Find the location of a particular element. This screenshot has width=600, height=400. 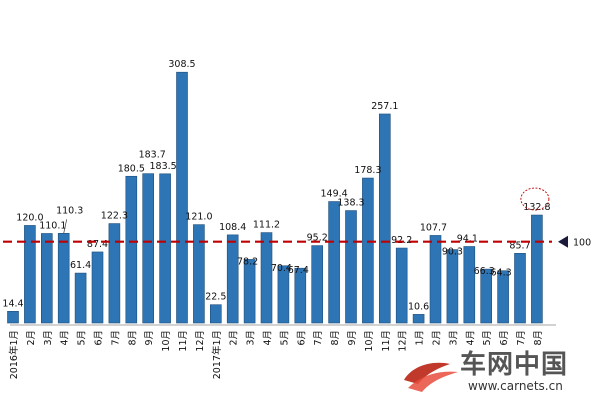

value-label-28: 94.1 is located at coordinates (467, 238).